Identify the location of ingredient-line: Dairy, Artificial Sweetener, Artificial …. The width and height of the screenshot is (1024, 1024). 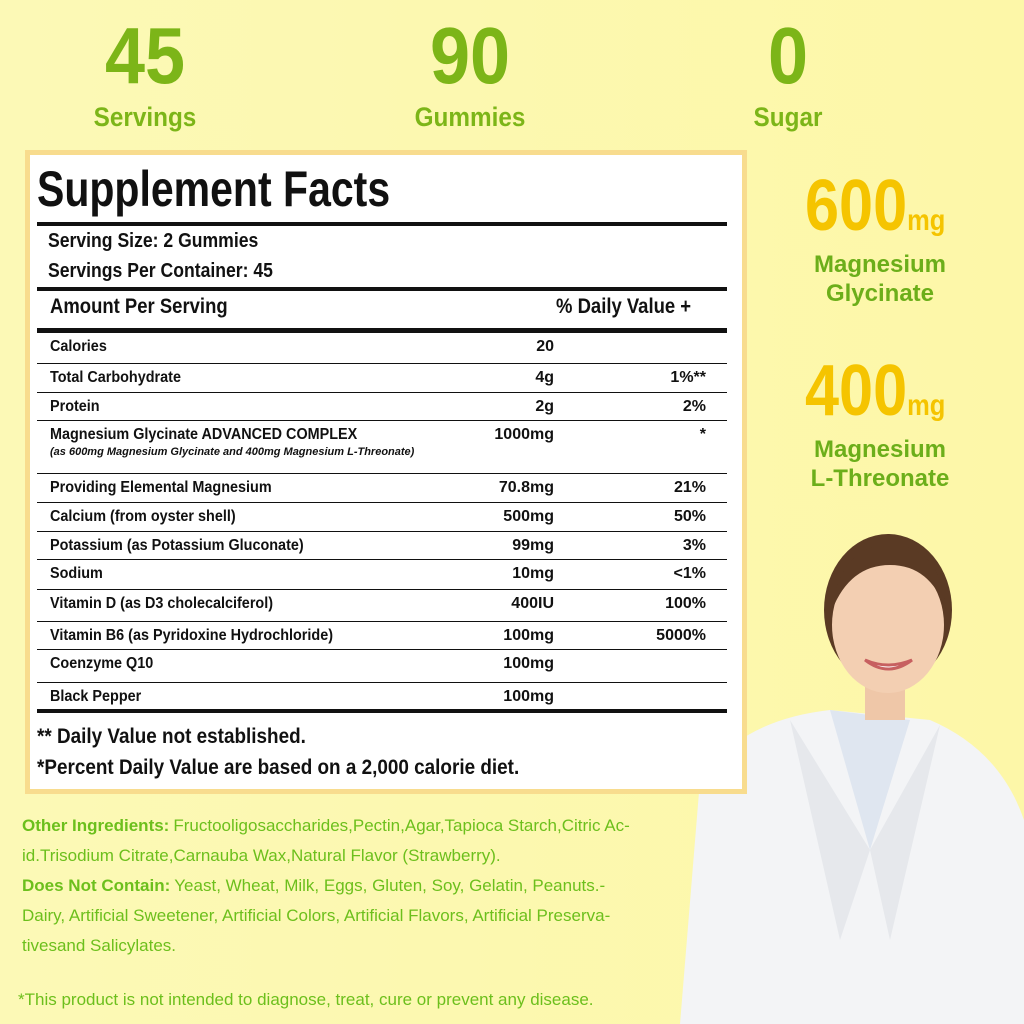
(316, 916).